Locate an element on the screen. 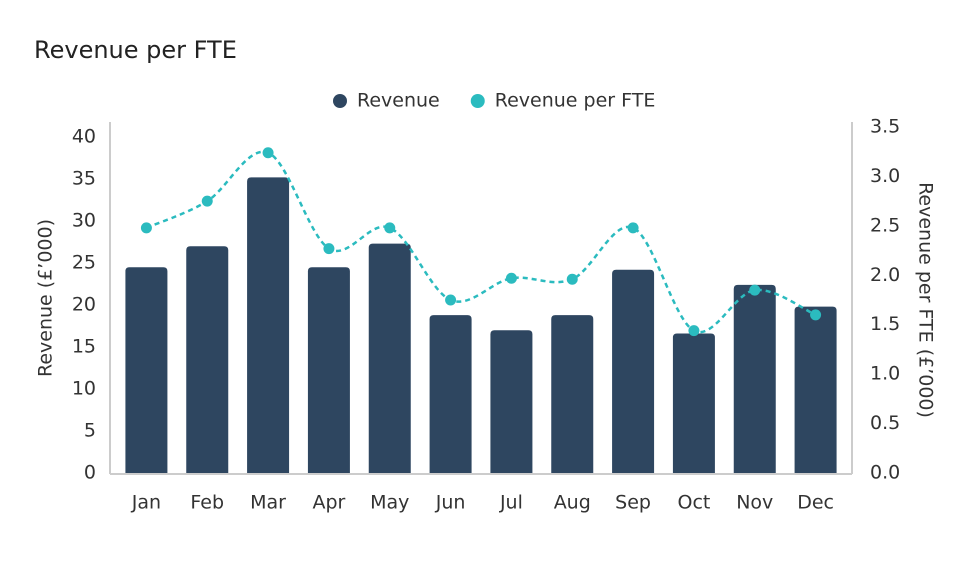  x-tick-label: Jun is located at coordinates (450, 503).